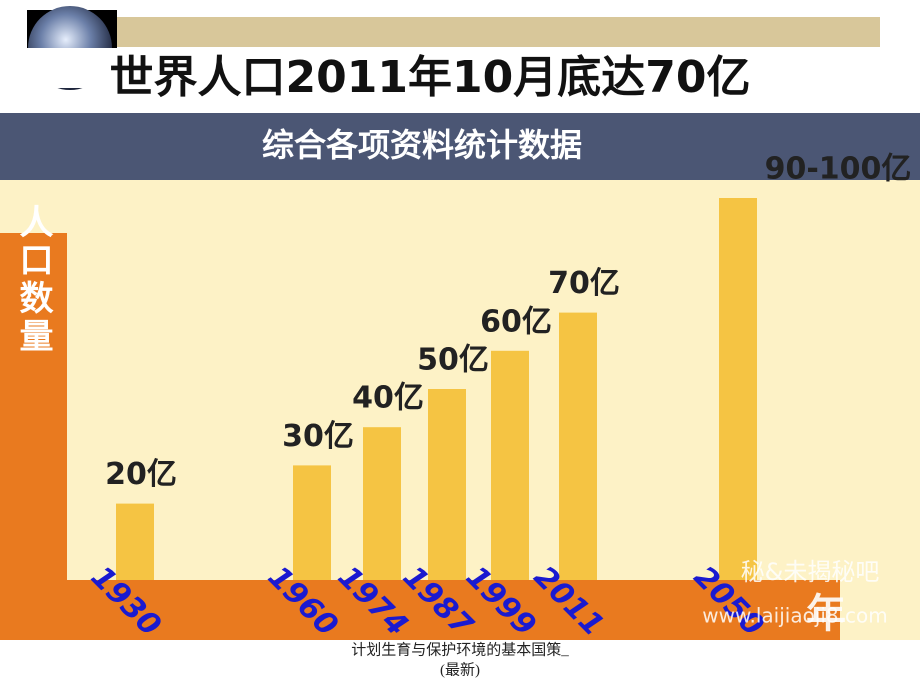 This screenshot has width=920, height=690. Describe the element at coordinates (72, 68) in the screenshot. I see `mask` at that location.